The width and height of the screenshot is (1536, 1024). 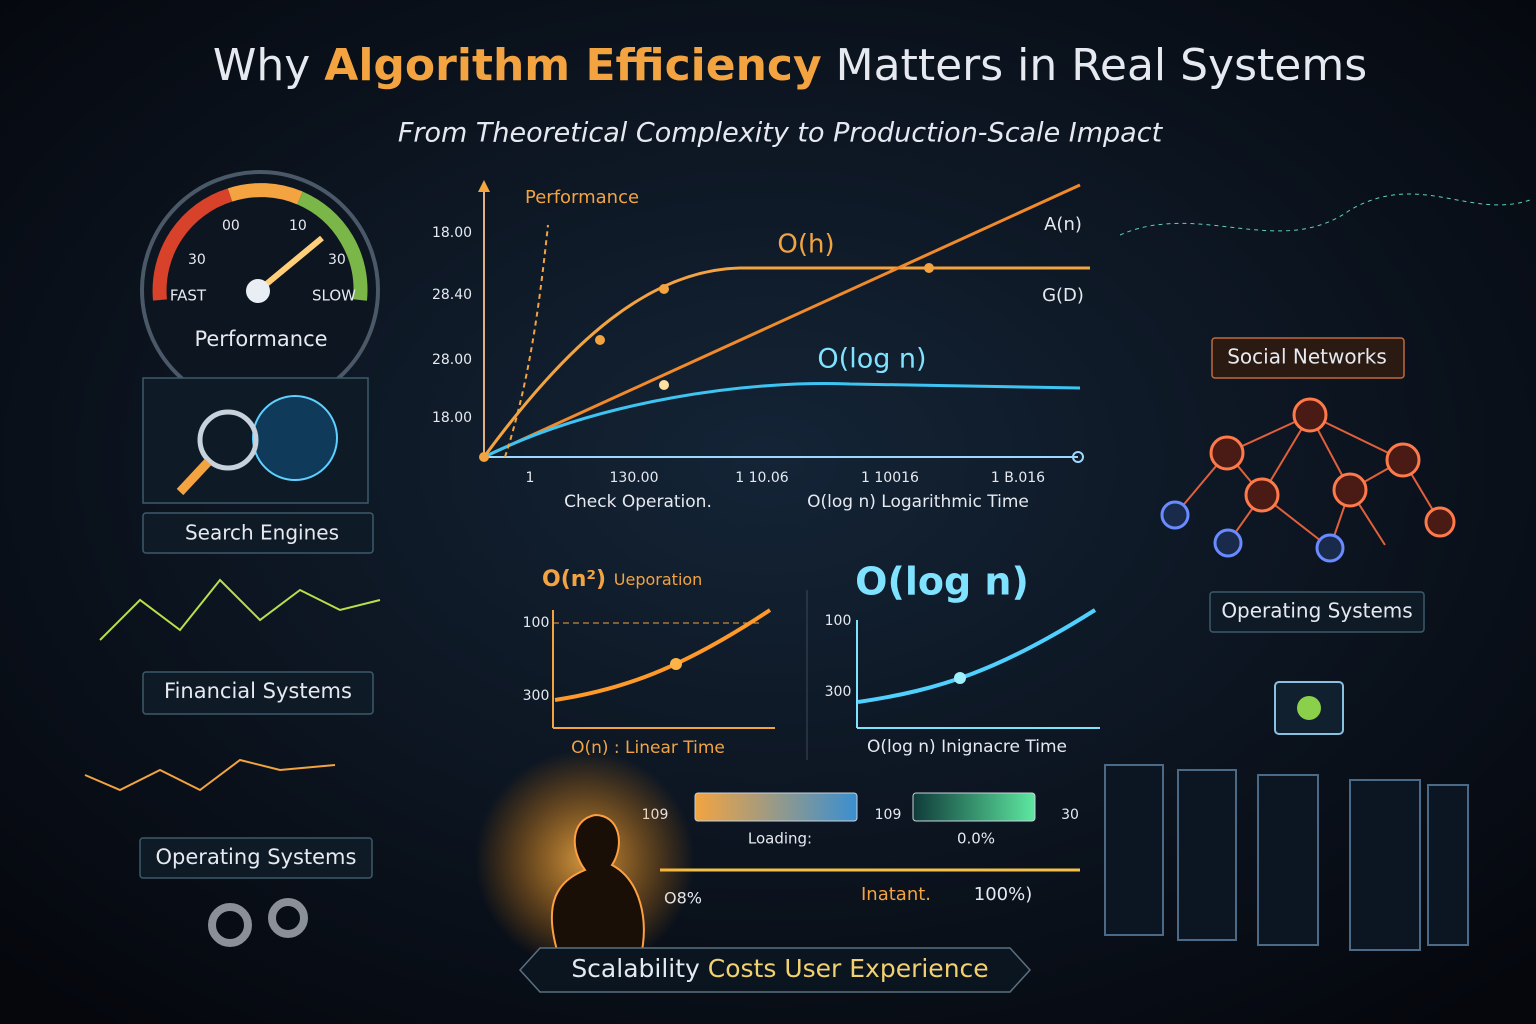 I want to click on user-silhouette, so click(x=597, y=887).